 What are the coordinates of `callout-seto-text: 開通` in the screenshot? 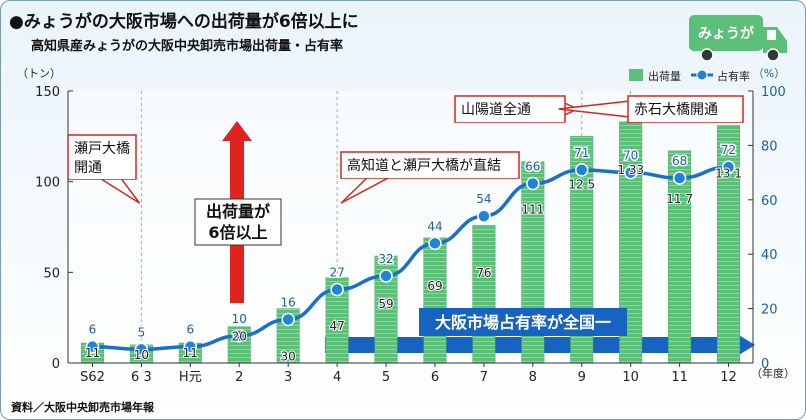 It's located at (88, 168).